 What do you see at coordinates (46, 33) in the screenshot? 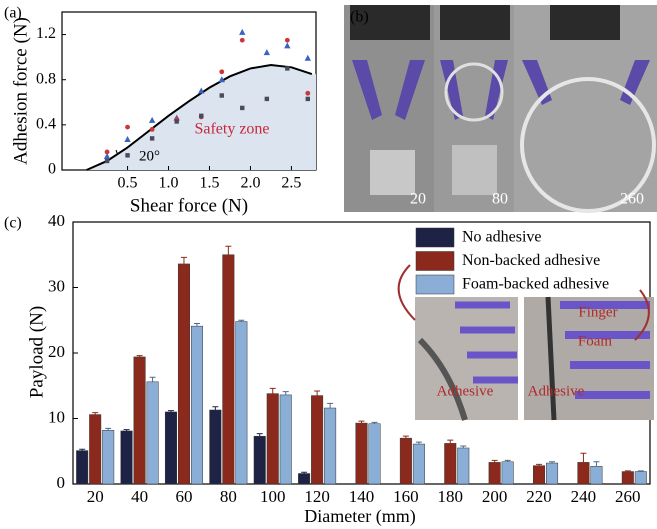
I see `y-tick-label: 1.2` at bounding box center [46, 33].